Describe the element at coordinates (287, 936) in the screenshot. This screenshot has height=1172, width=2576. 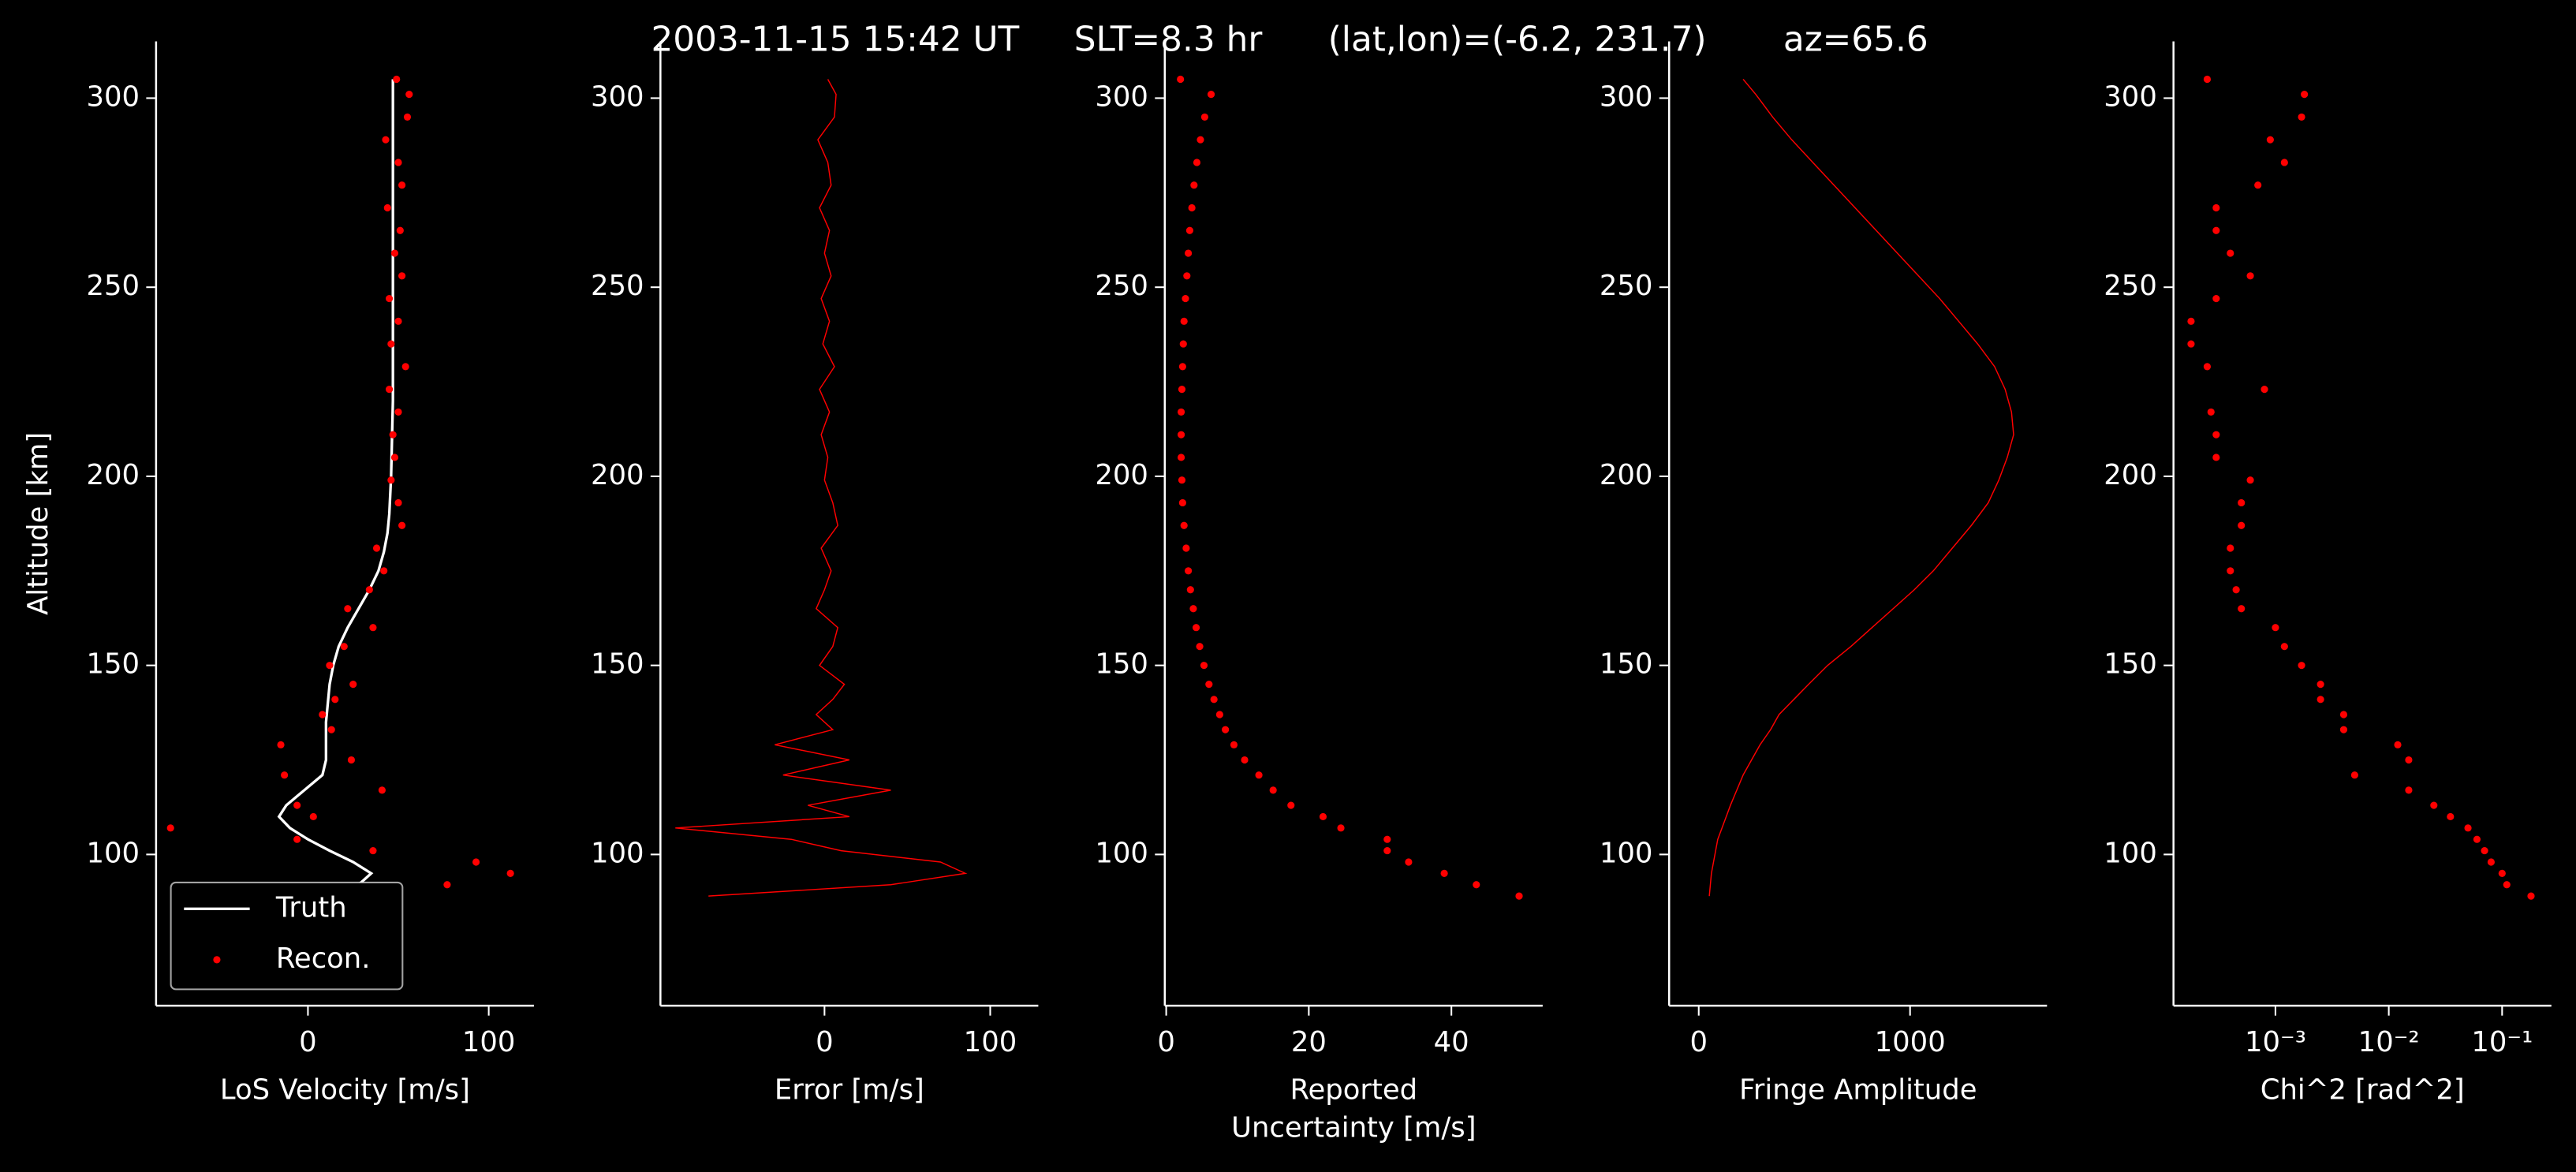
I see `legend: Truth Recon.` at that location.